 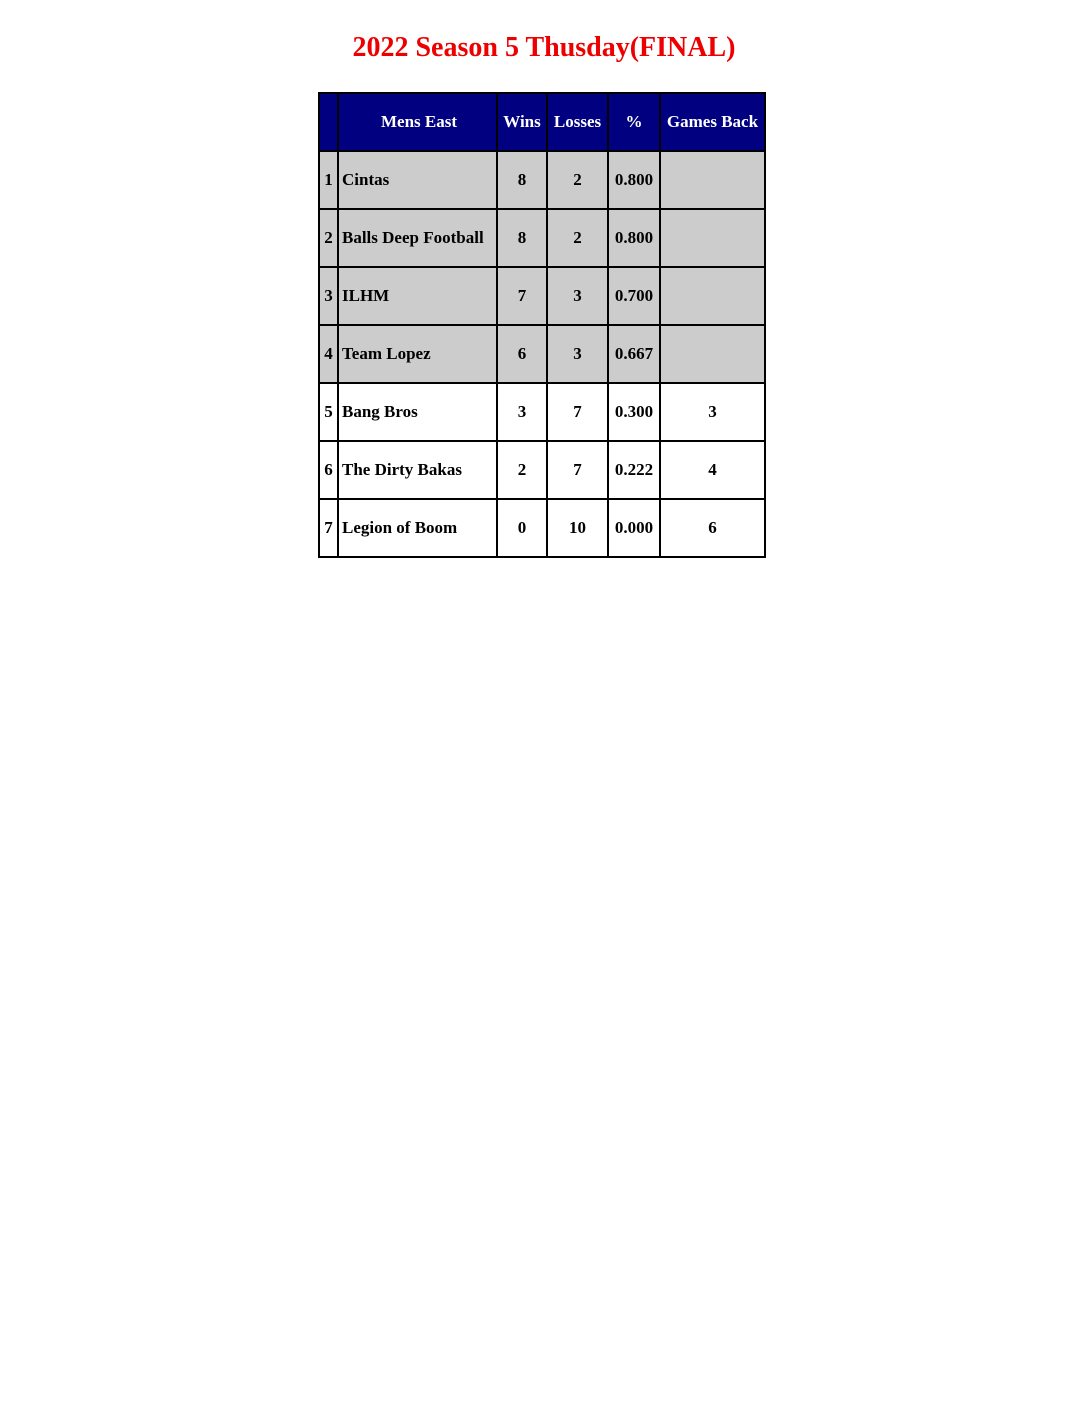 I want to click on rank-cell: 3, so click(x=328, y=296).